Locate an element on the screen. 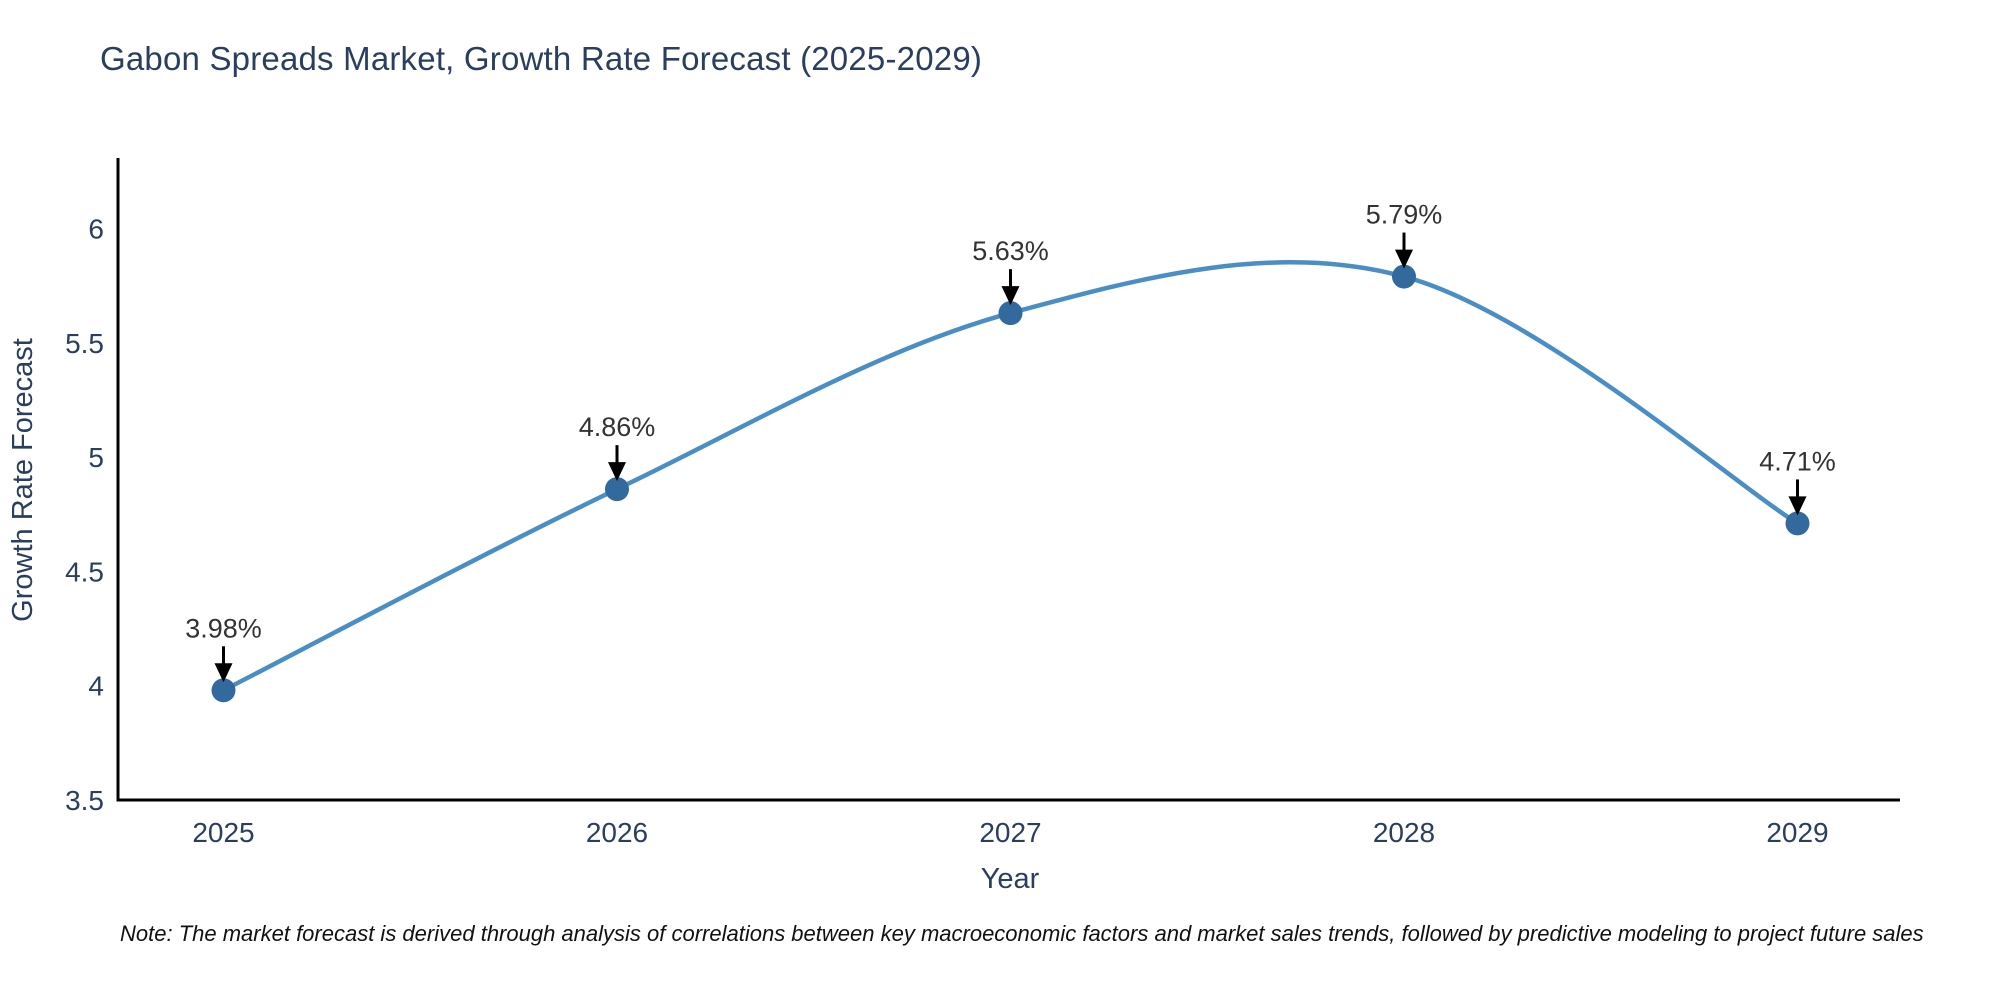  x-tick-label: 2028 is located at coordinates (1404, 832).